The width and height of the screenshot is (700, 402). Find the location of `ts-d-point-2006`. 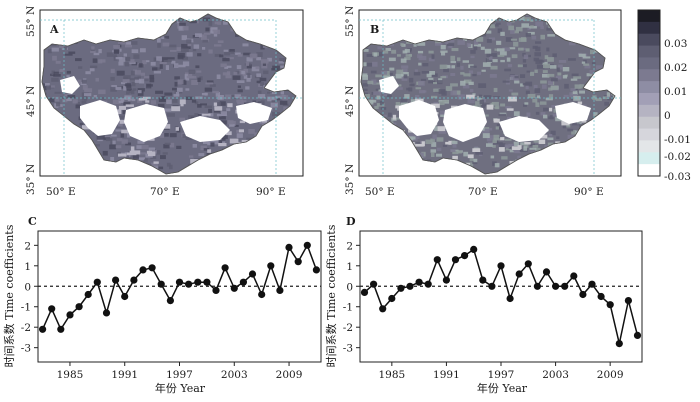

ts-d-point-2006 is located at coordinates (583, 294).